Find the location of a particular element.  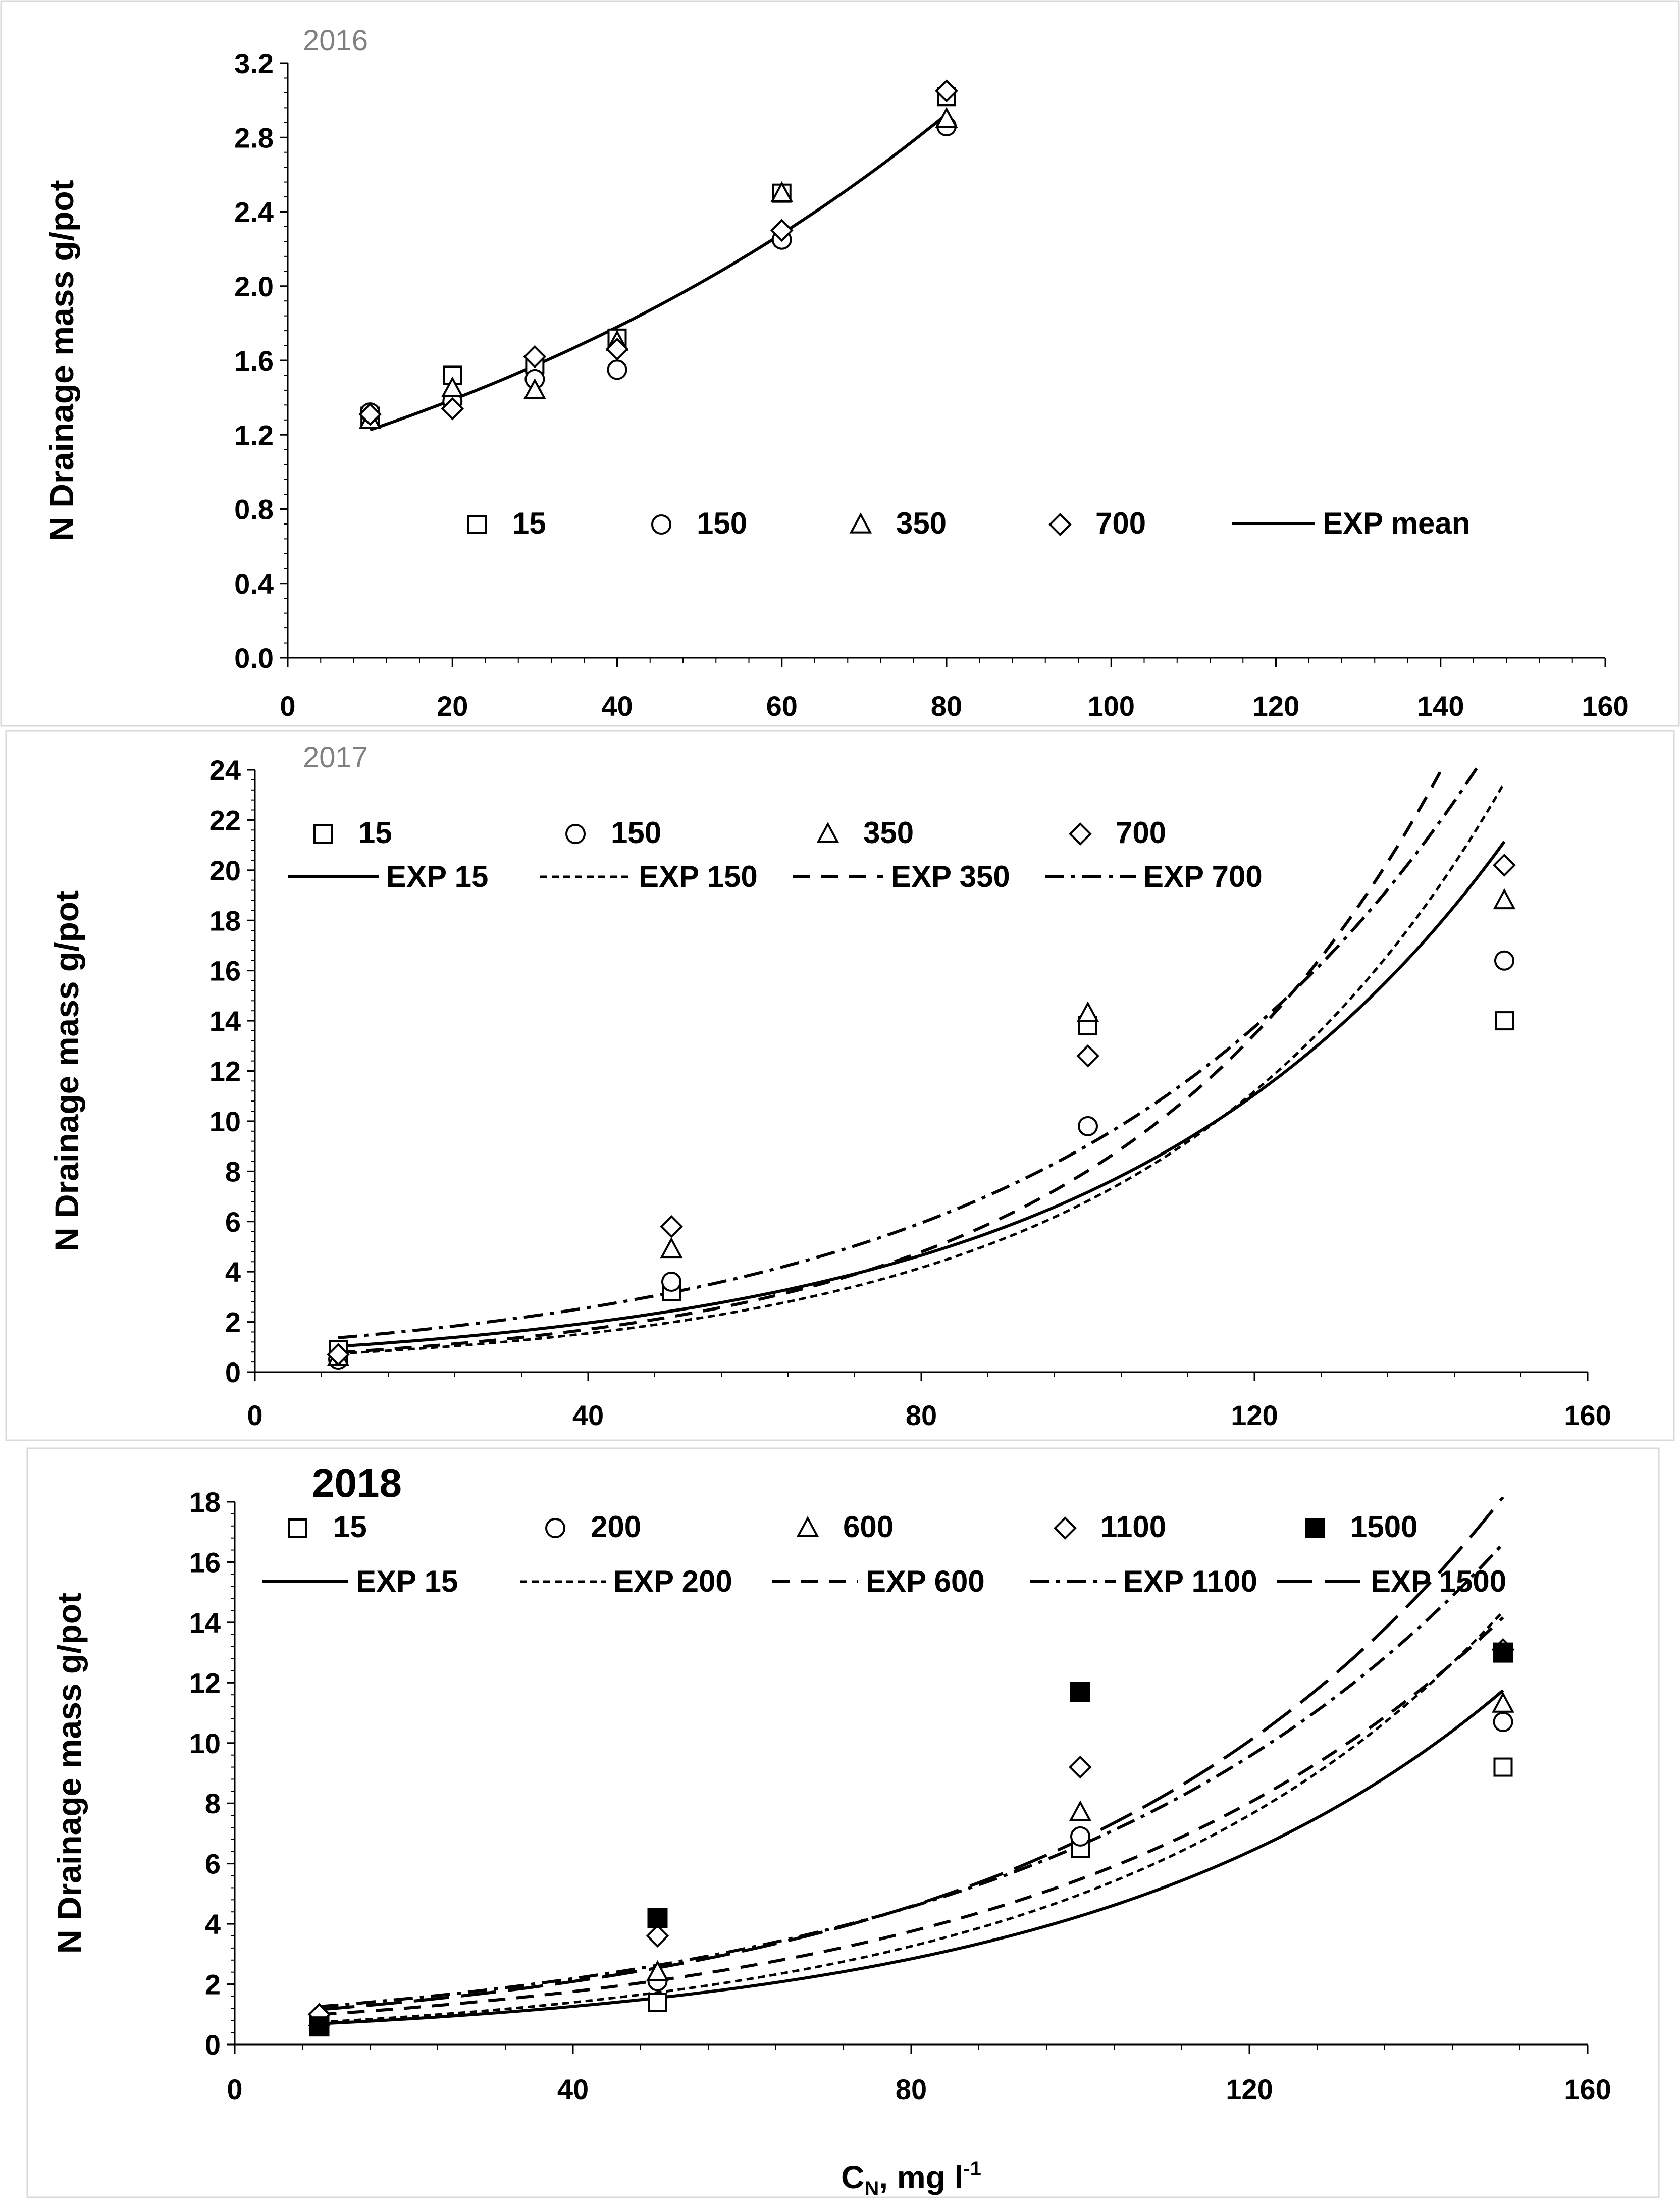

year-label: 2016 is located at coordinates (335, 40).